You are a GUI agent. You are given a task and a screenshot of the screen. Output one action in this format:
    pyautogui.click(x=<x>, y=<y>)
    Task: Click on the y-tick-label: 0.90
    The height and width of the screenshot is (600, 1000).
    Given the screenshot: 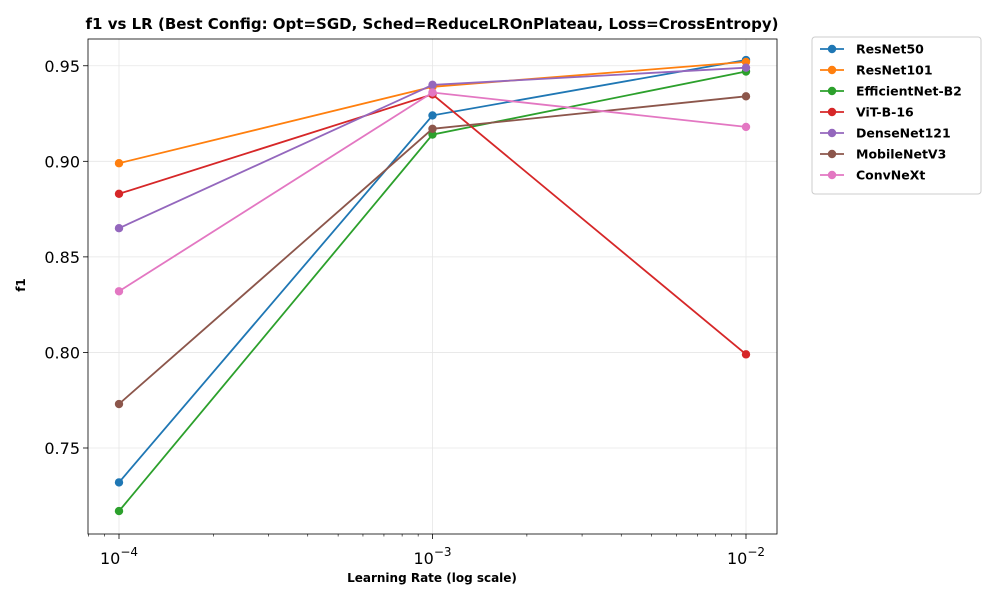 What is the action you would take?
    pyautogui.click(x=62, y=161)
    